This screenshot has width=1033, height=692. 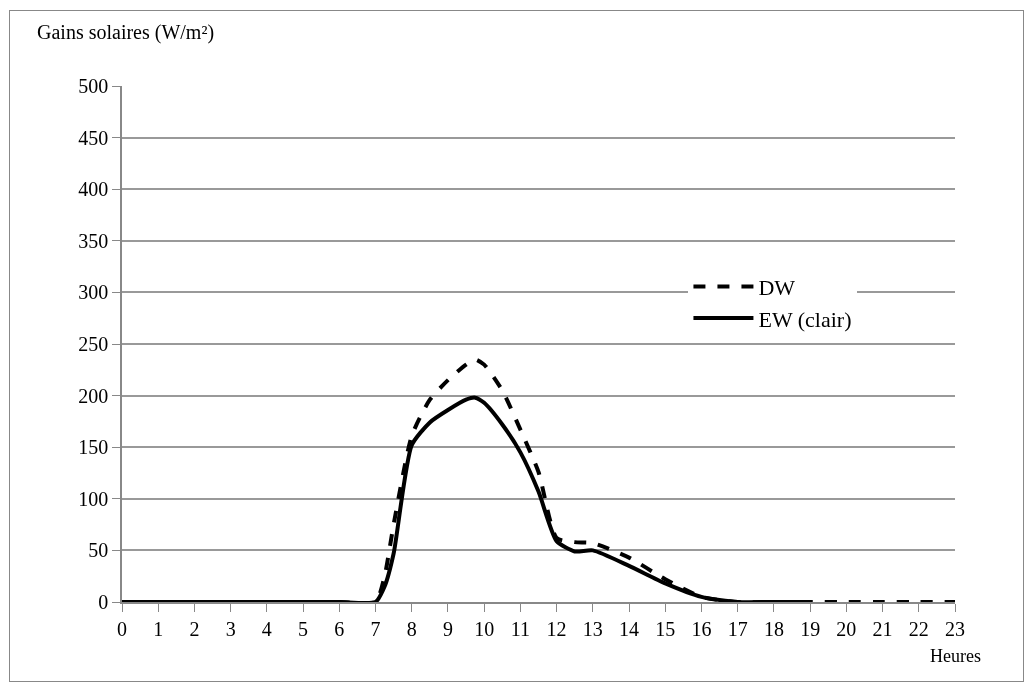 I want to click on x-tick-label: 6, so click(x=339, y=628).